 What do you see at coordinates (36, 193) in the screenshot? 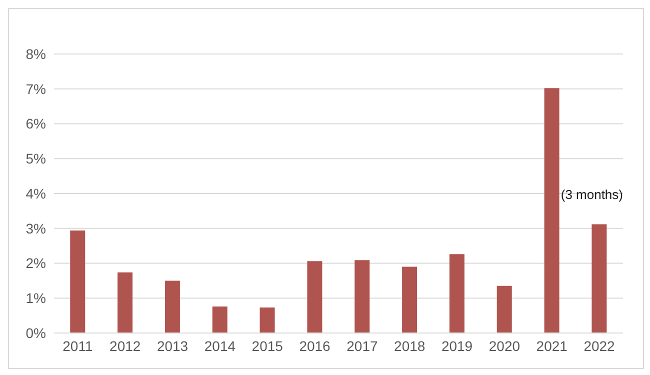
I see `y-tick-label: 4%` at bounding box center [36, 193].